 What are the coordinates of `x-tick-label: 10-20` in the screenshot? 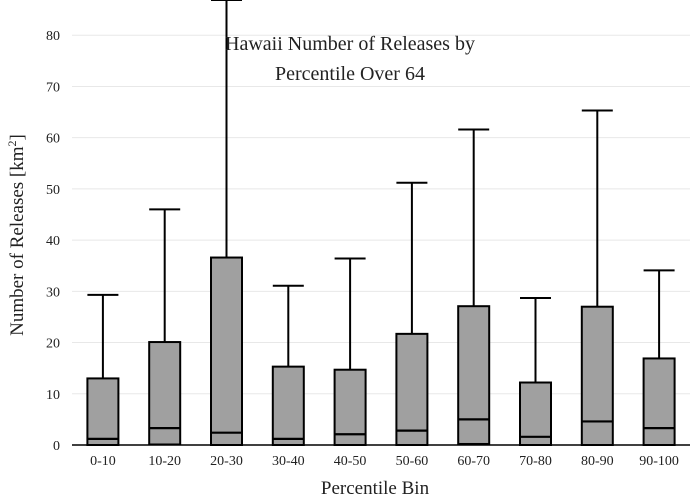 It's located at (164, 461).